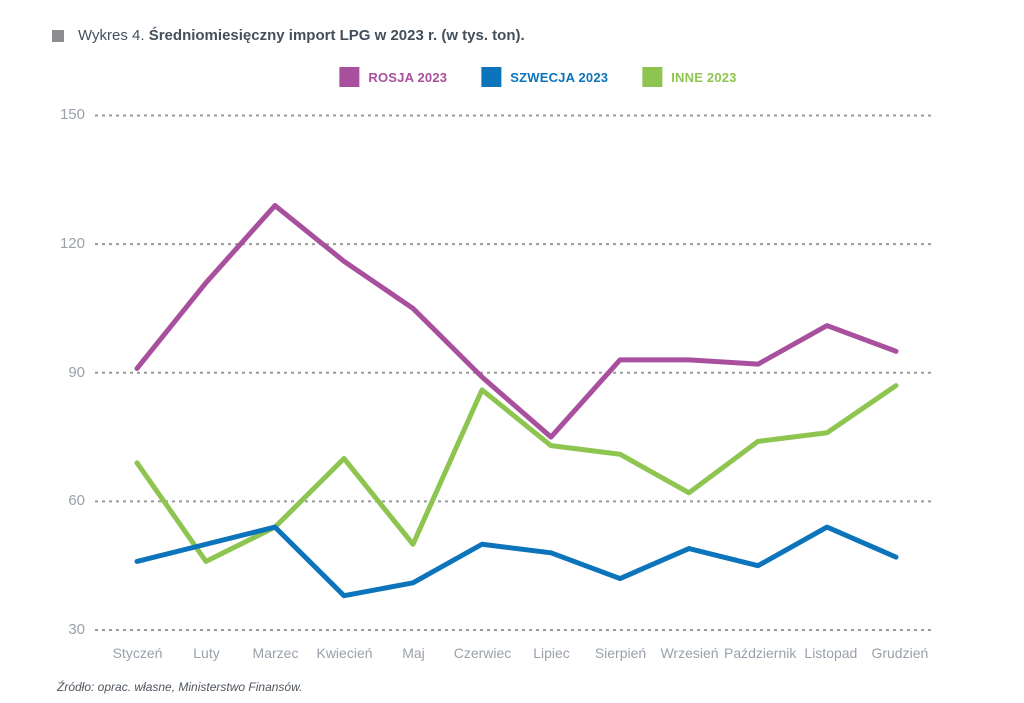 Image resolution: width=1024 pixels, height=703 pixels. What do you see at coordinates (704, 77) in the screenshot?
I see `legend-label-inne: INNE 2023` at bounding box center [704, 77].